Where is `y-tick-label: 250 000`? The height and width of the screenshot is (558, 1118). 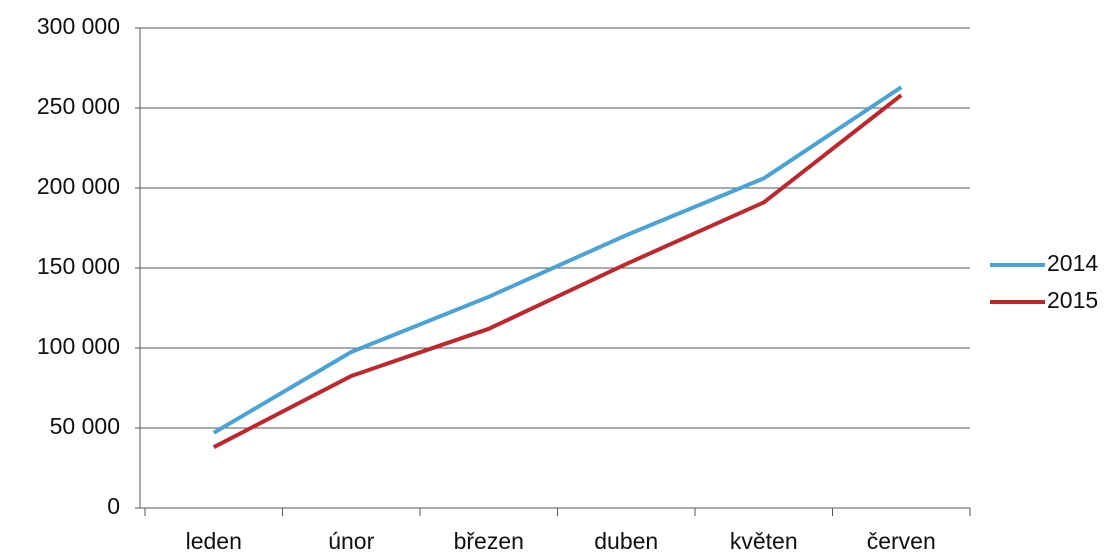 y-tick-label: 250 000 is located at coordinates (78, 106).